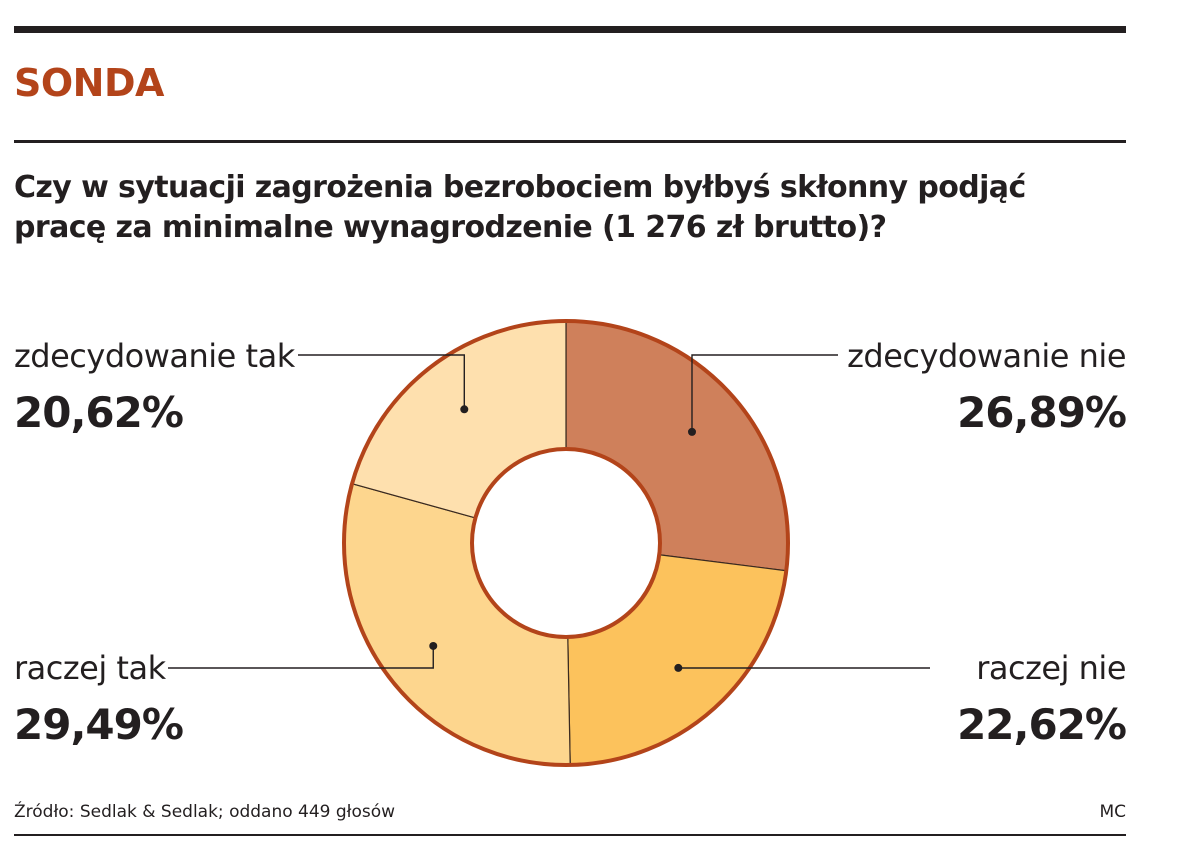 The width and height of the screenshot is (1200, 853). Describe the element at coordinates (570, 141) in the screenshot. I see `header-divider` at that location.